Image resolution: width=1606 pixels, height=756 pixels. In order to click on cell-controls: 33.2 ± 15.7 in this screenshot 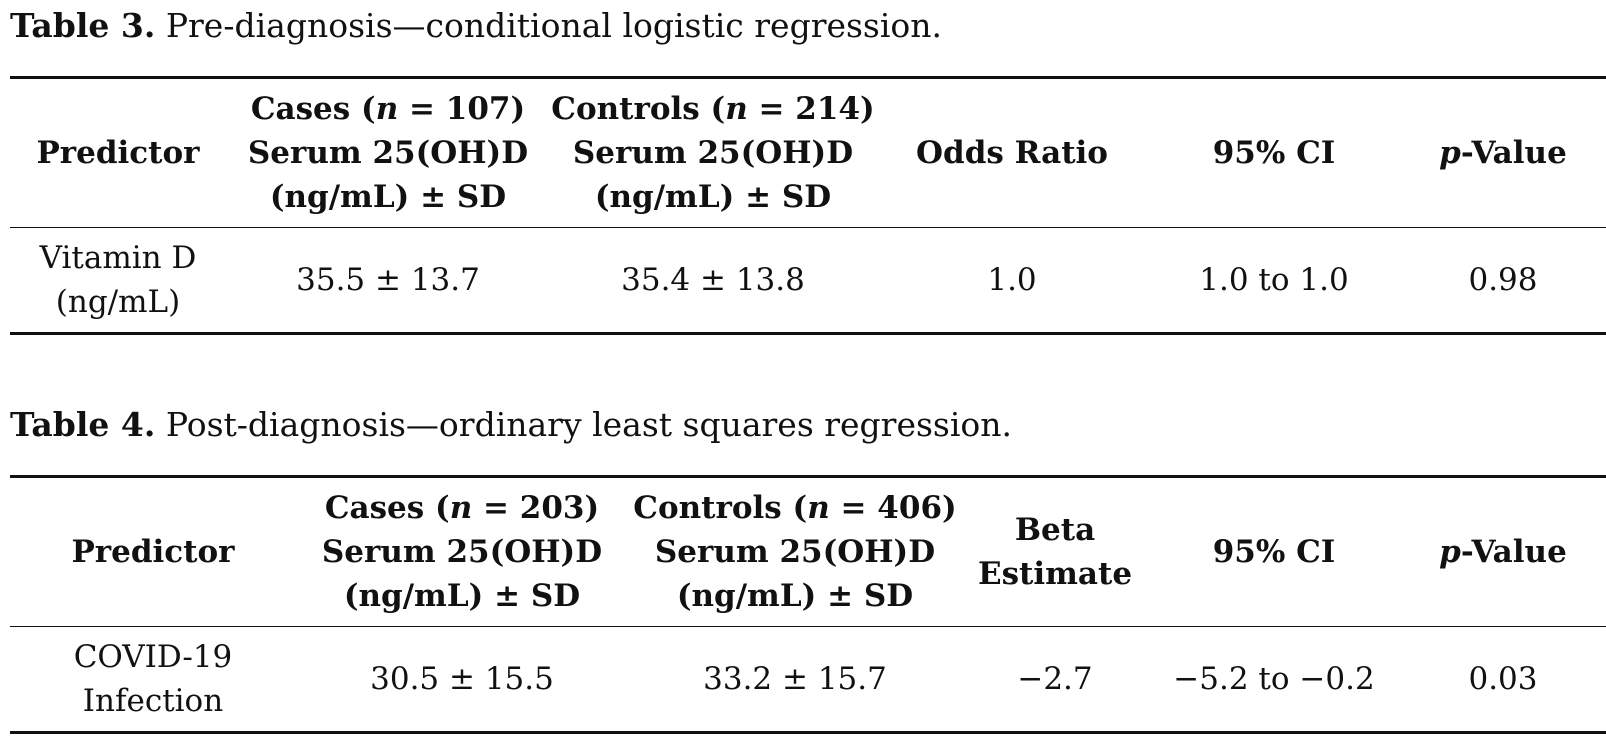, I will do `click(795, 679)`.